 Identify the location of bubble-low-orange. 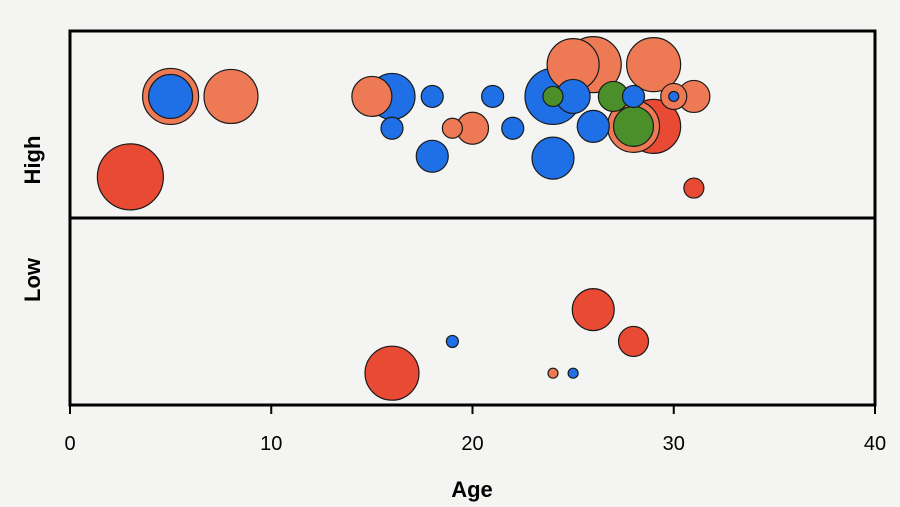
(553, 373).